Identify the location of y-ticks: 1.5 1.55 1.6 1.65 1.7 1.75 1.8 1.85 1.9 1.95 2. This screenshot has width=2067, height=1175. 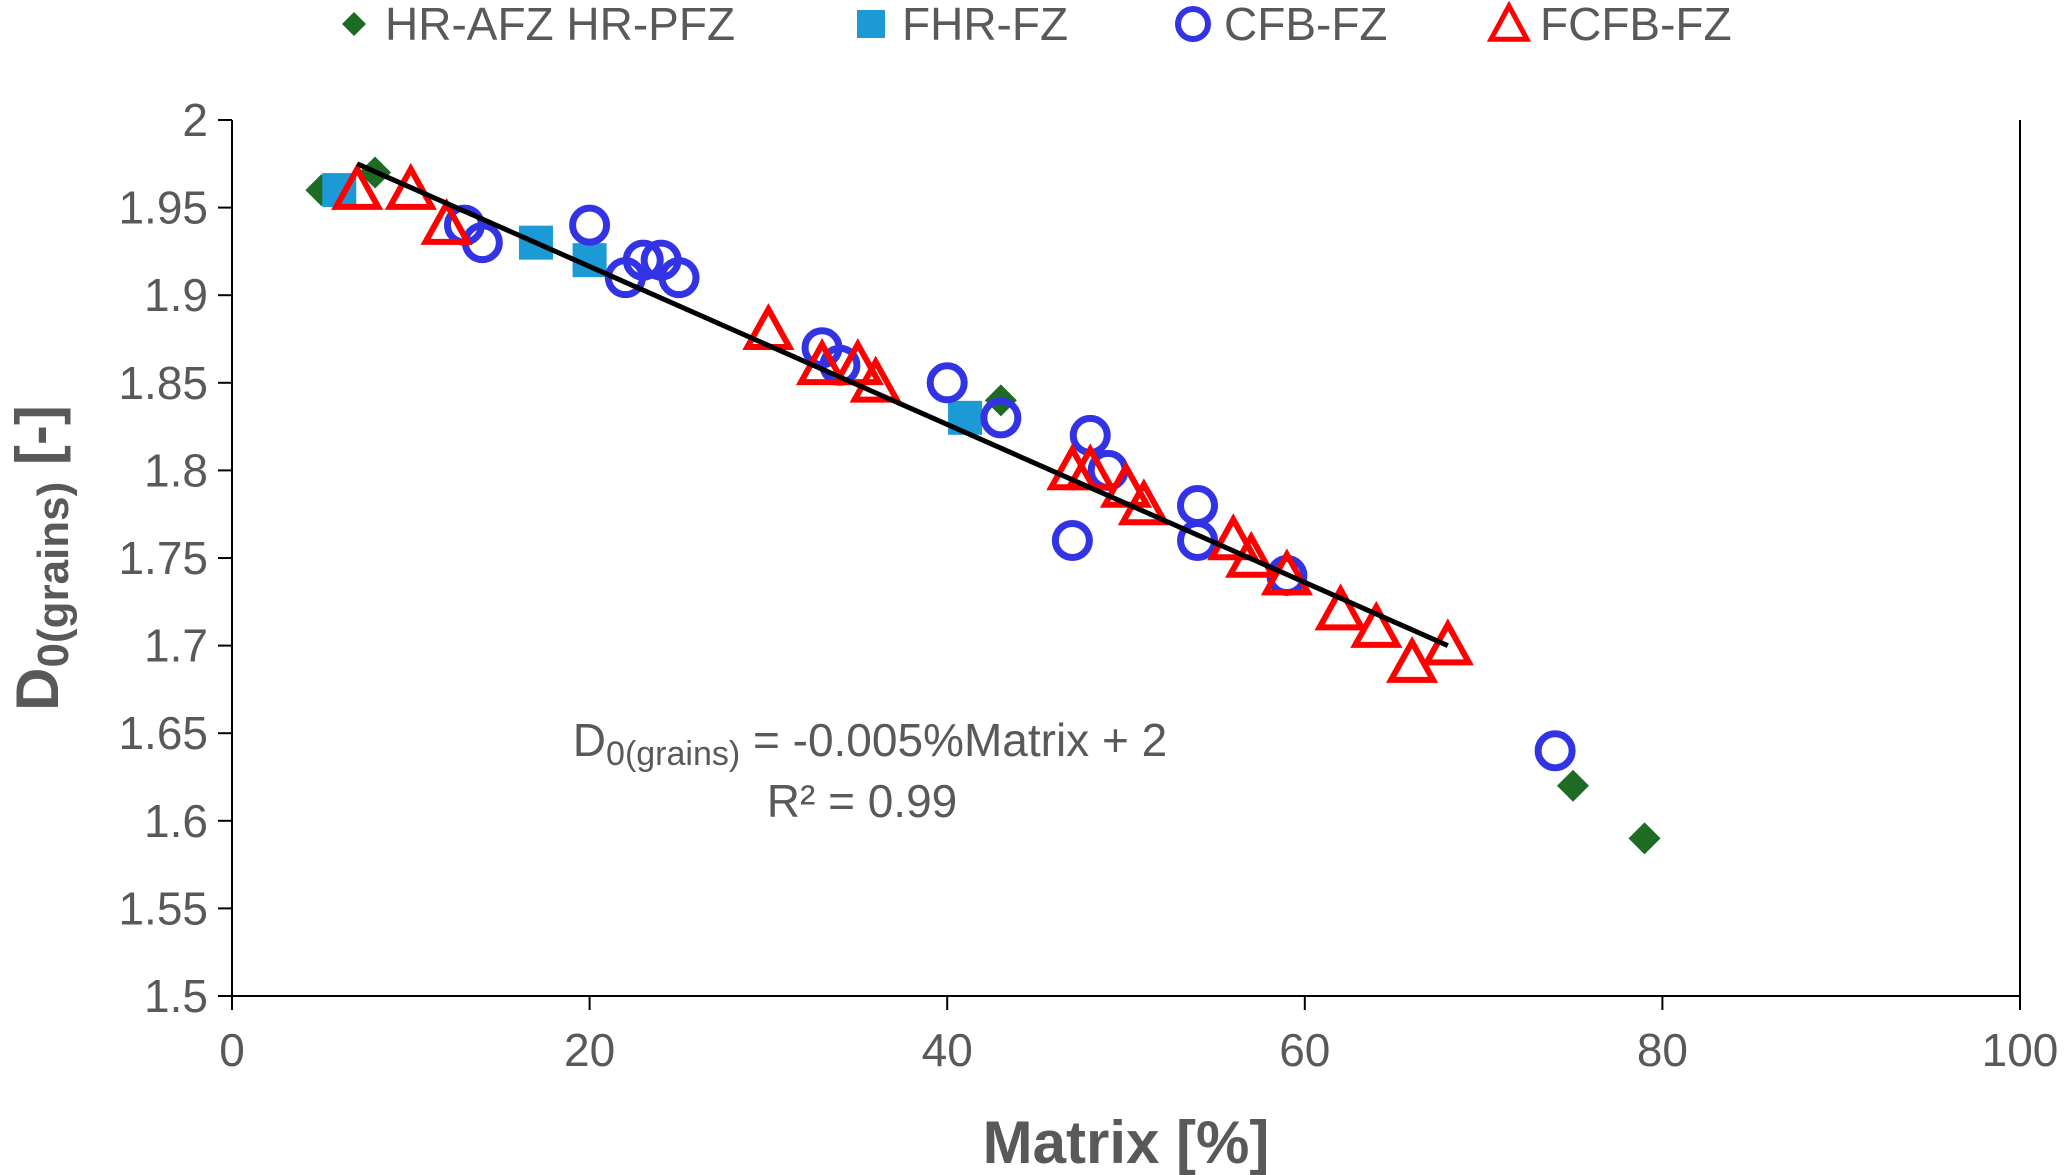
(175, 558).